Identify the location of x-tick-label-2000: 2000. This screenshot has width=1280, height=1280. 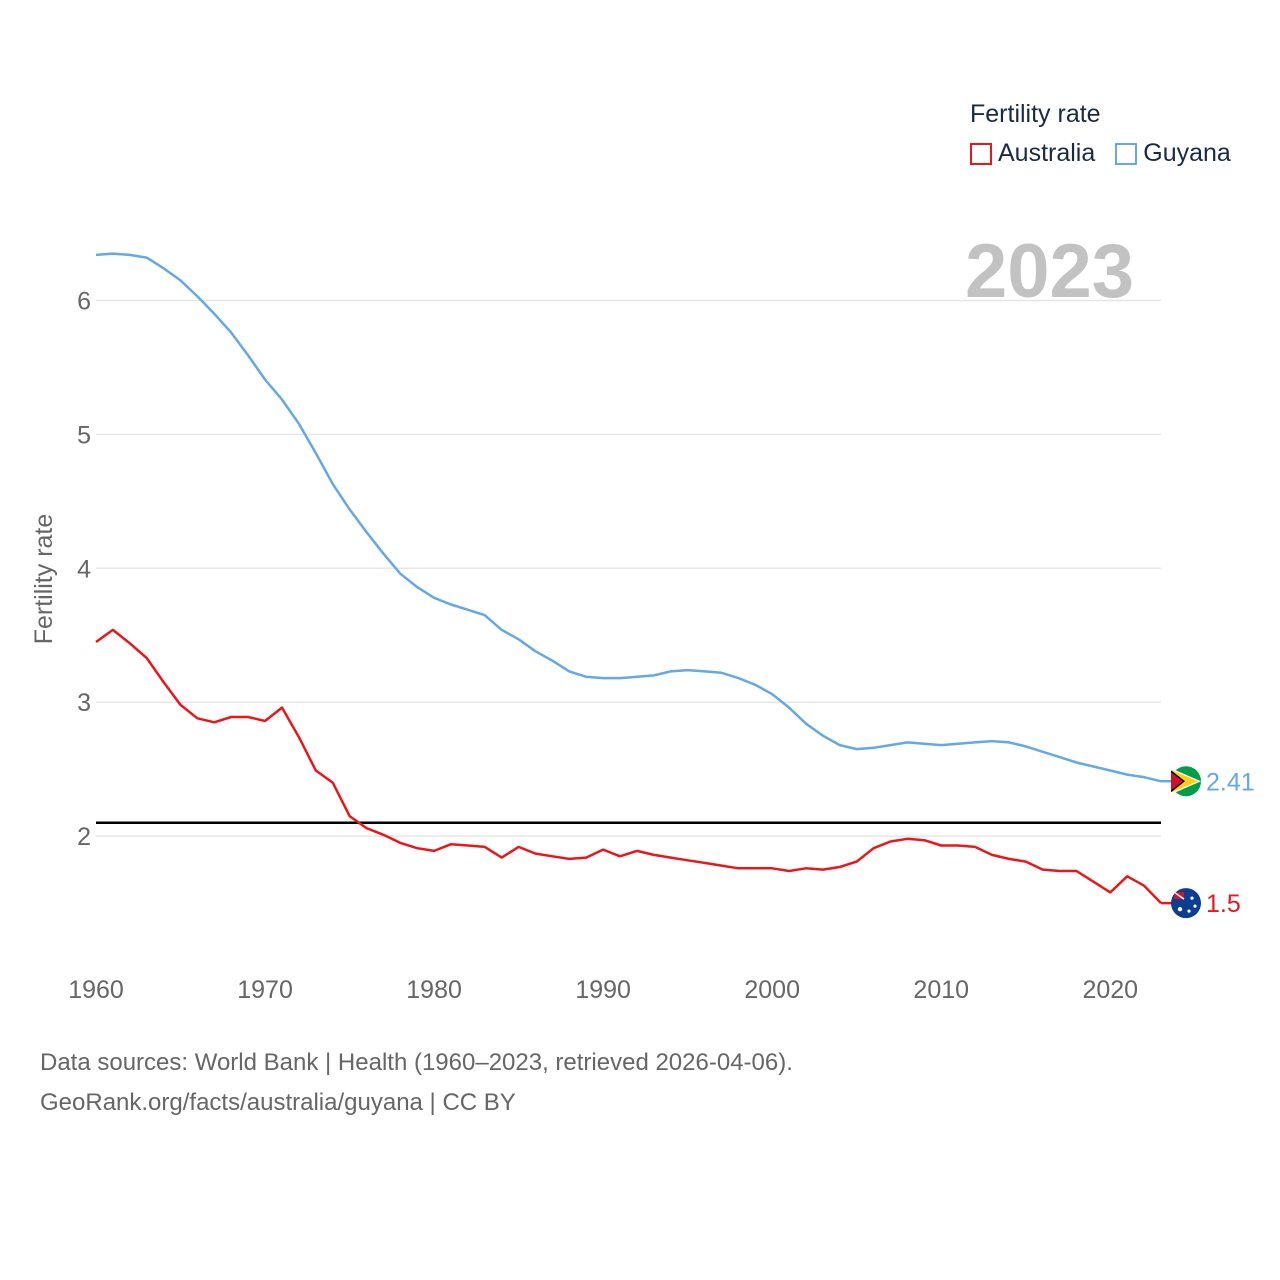
(772, 990).